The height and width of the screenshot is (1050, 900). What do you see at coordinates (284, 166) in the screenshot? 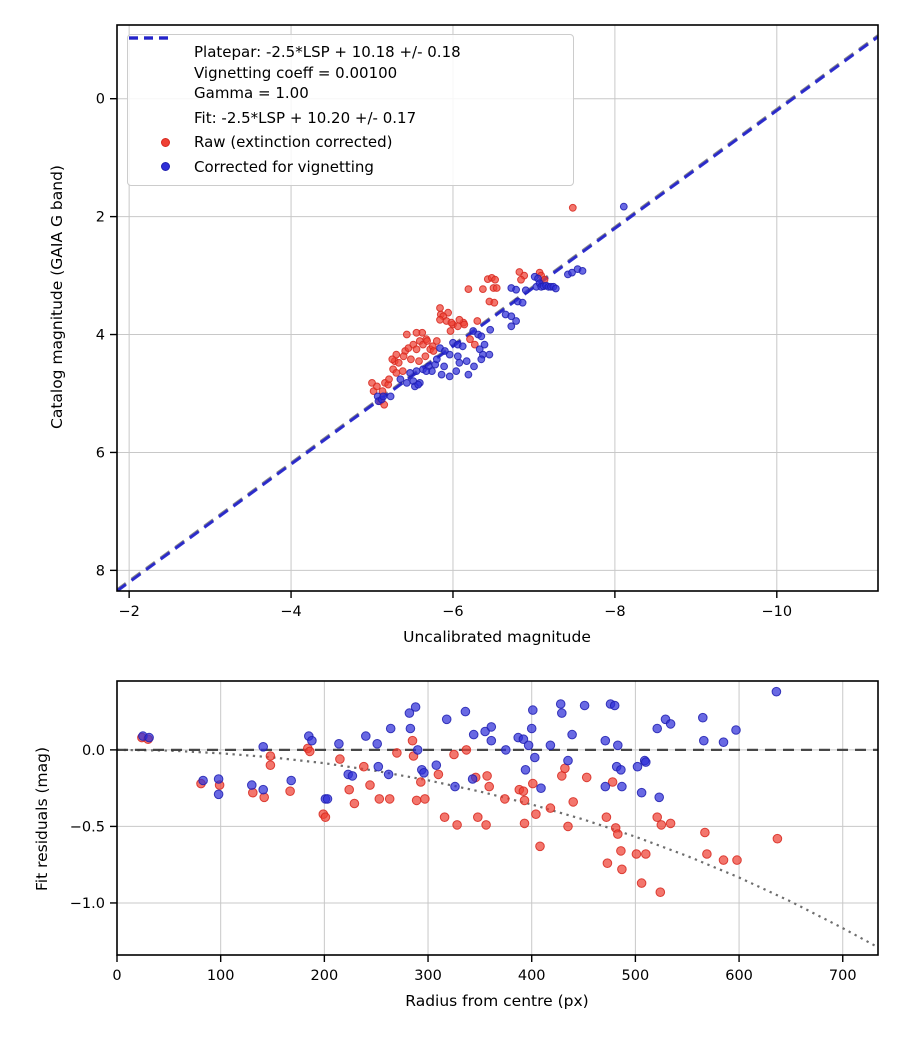
I see `legend-label-corrected: Corrected for vignetting` at bounding box center [284, 166].